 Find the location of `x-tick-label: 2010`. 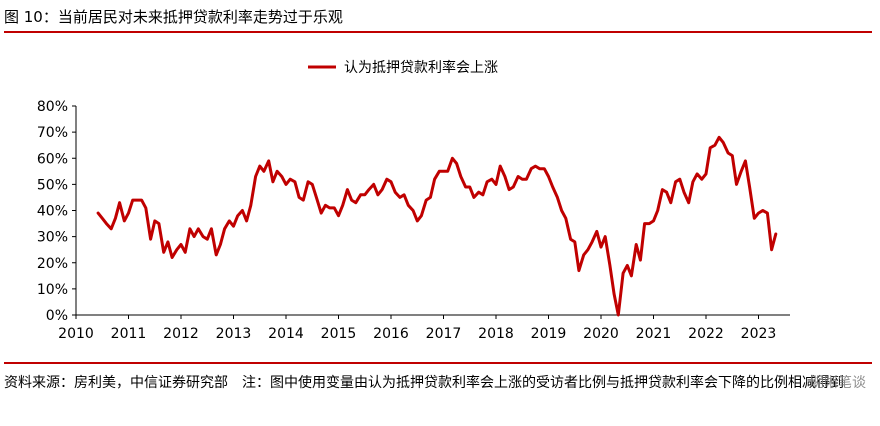

x-tick-label: 2010 is located at coordinates (76, 334).